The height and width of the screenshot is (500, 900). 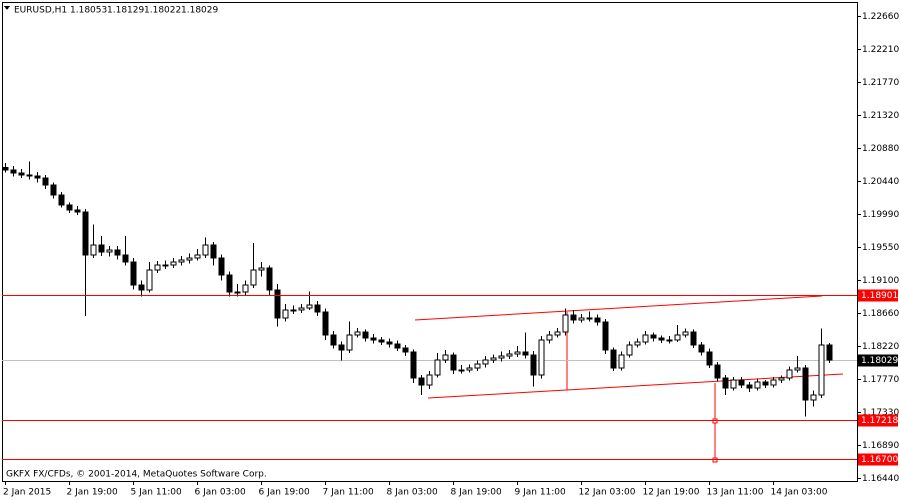 What do you see at coordinates (349, 493) in the screenshot?
I see `x-tick-label: 7 Jan 11:00` at bounding box center [349, 493].